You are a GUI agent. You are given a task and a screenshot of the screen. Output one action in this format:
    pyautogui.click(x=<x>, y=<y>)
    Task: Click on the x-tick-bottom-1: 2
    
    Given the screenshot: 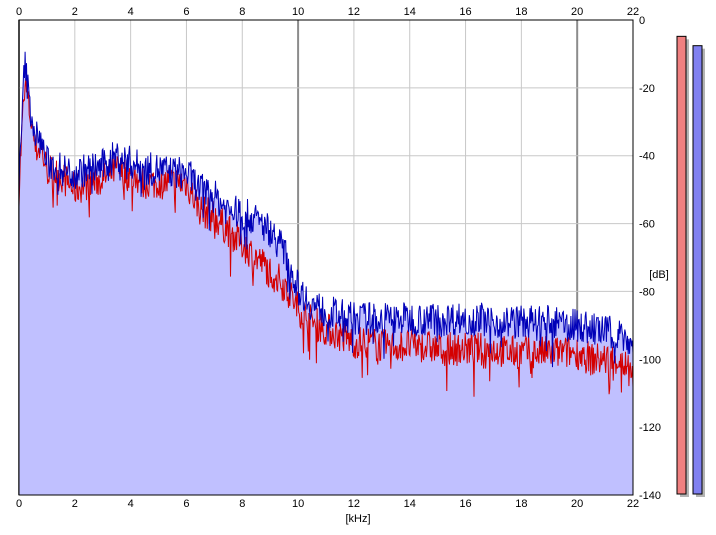 What is the action you would take?
    pyautogui.click(x=75, y=504)
    